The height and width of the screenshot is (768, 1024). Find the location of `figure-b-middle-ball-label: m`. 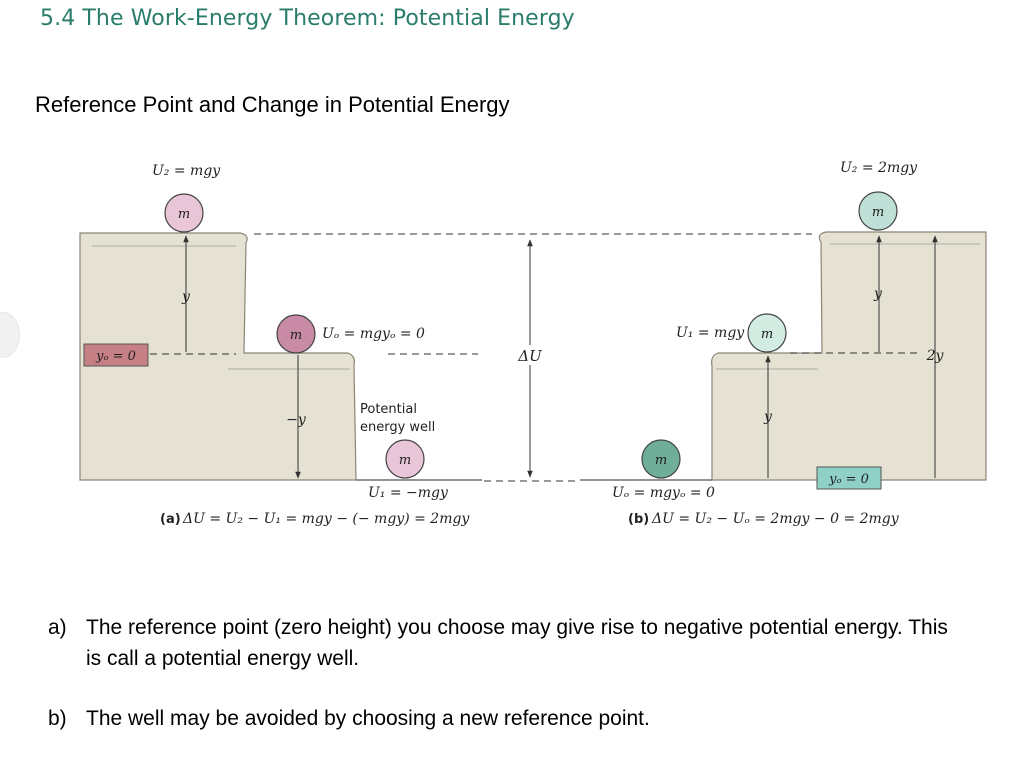

figure-b-middle-ball-label: m is located at coordinates (767, 334).